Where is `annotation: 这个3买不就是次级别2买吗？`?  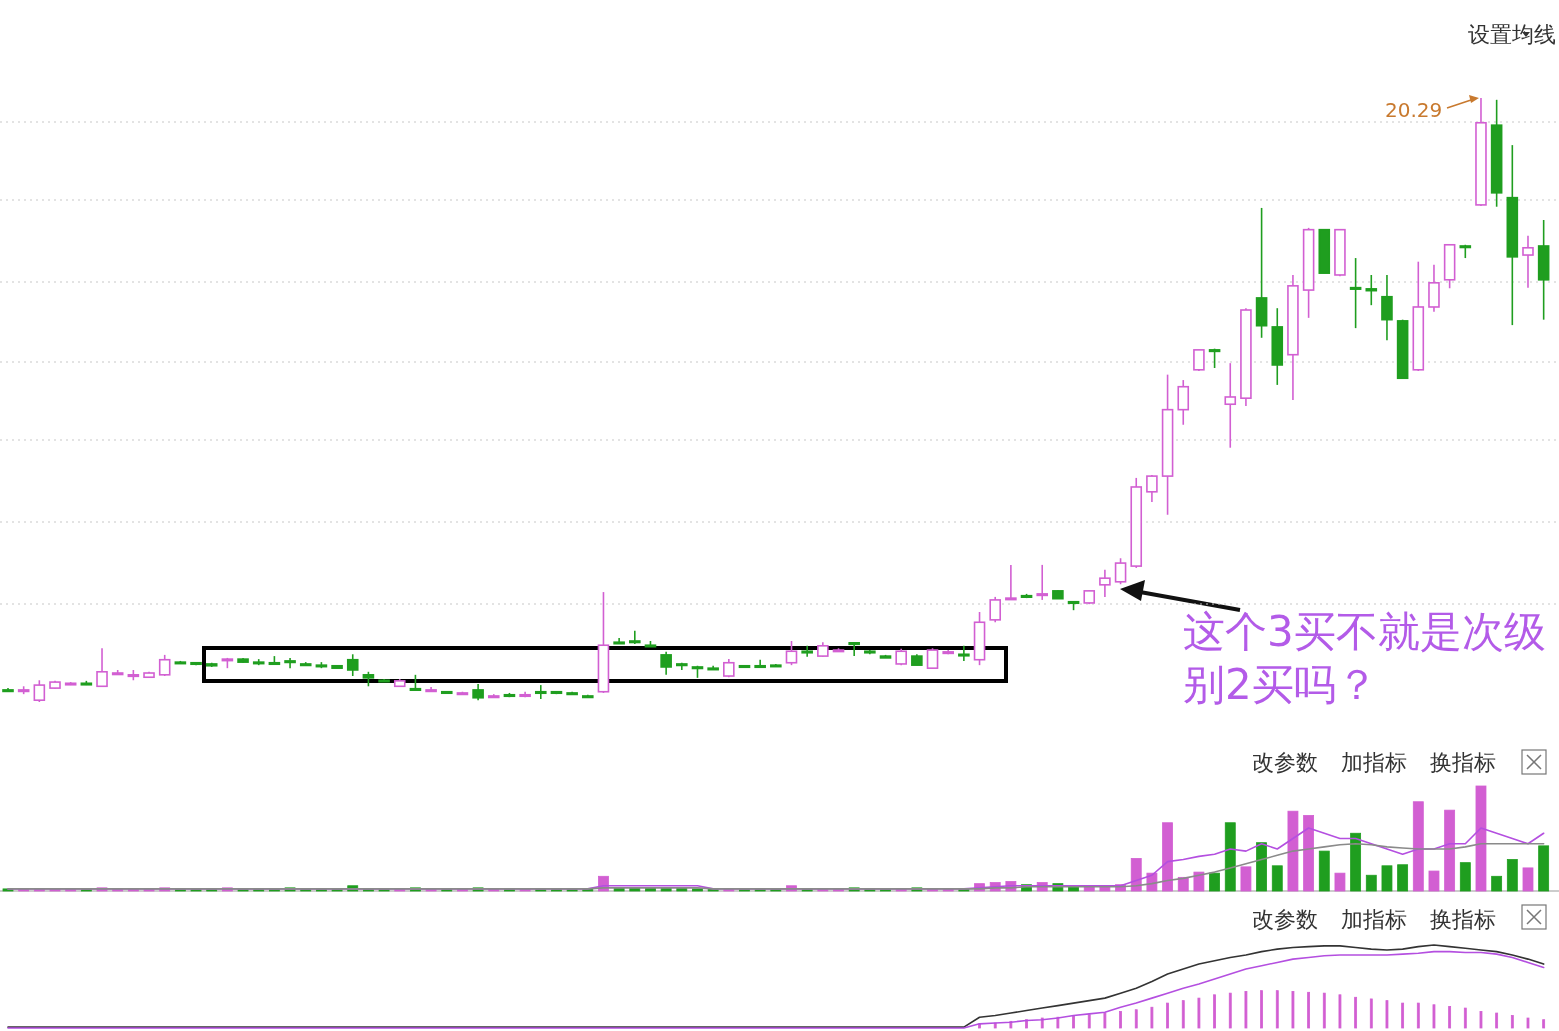
annotation: 这个3买不就是次级别2买吗？ is located at coordinates (1365, 658).